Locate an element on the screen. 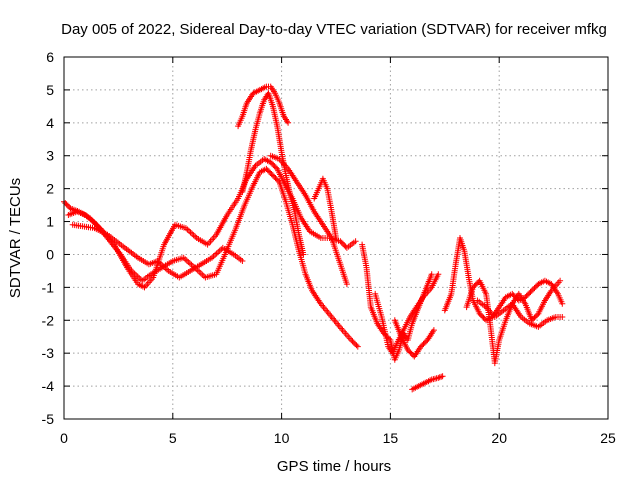  y-tick-label: 3 is located at coordinates (50, 156).